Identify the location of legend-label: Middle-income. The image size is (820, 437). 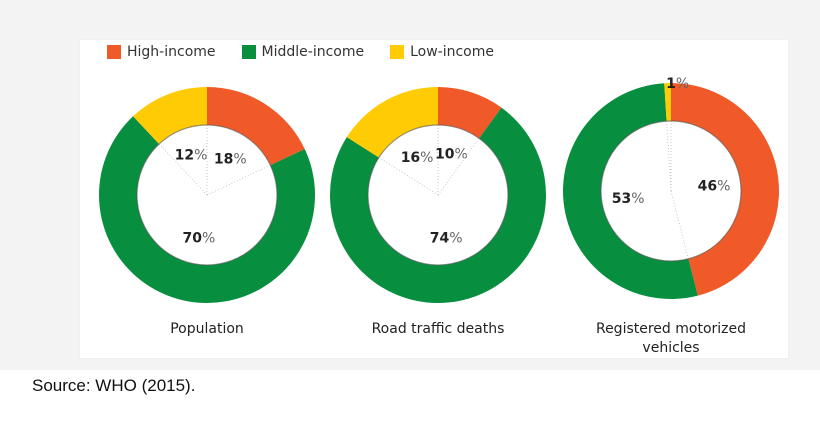
(313, 52).